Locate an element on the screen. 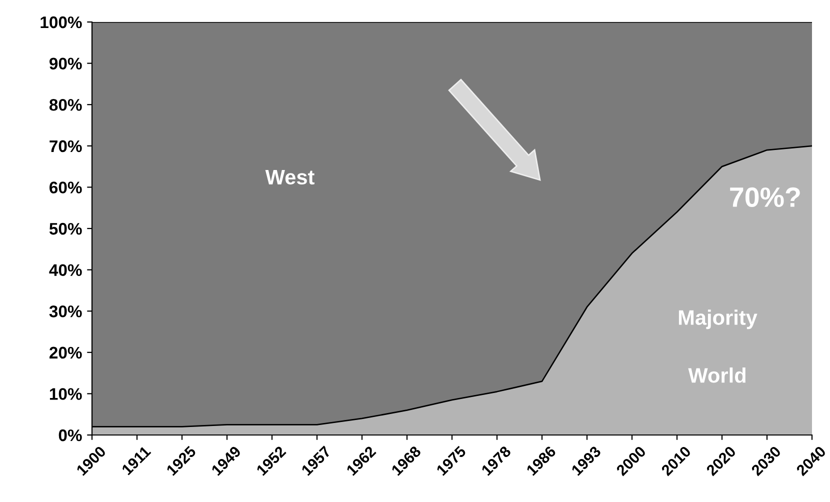 This screenshot has height=502, width=830. series-label: West is located at coordinates (289, 177).